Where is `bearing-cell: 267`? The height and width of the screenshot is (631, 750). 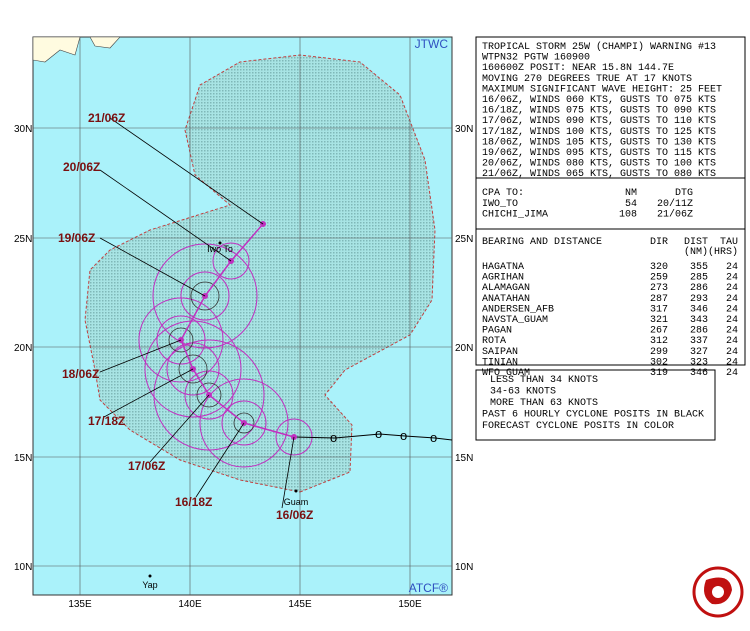 bearing-cell: 267 is located at coordinates (659, 331).